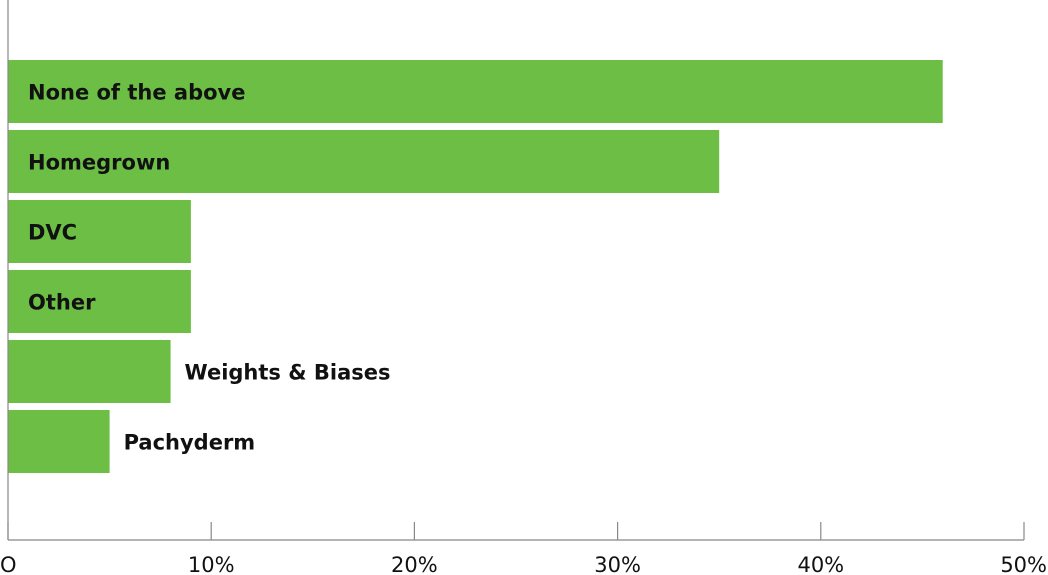 The height and width of the screenshot is (575, 1048). I want to click on x-tick-label: 20%, so click(414, 564).